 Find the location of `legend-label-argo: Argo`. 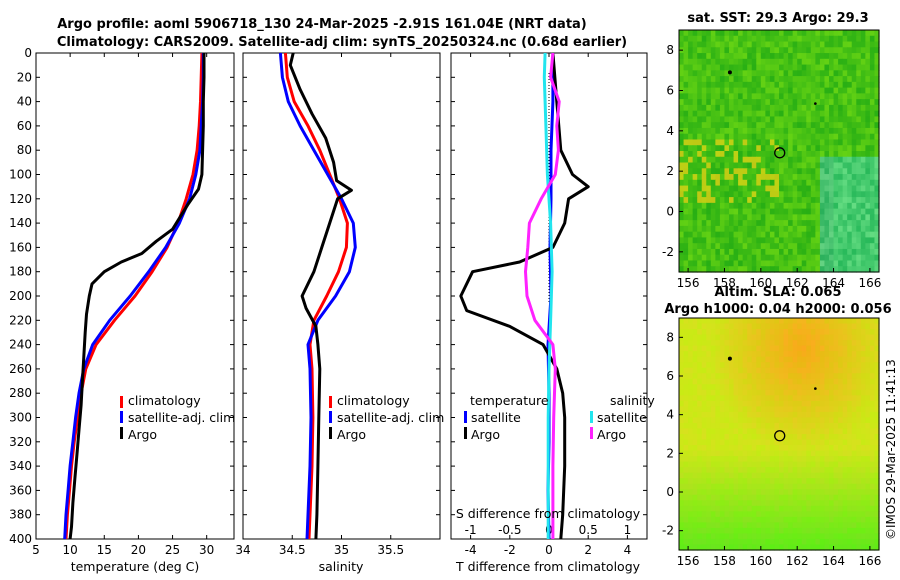

legend-label-argo: Argo is located at coordinates (142, 434).